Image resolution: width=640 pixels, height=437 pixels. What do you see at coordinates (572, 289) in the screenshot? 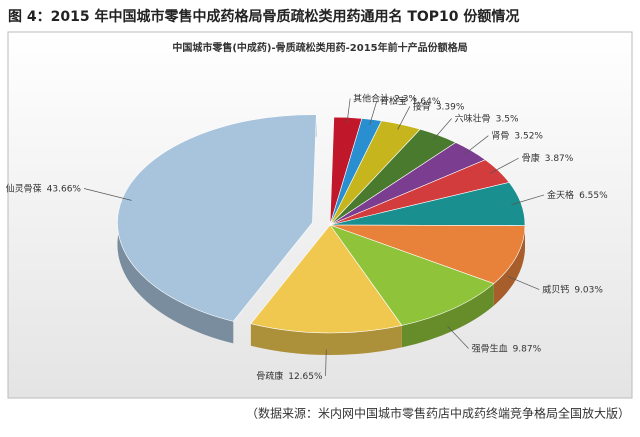
I see `slice-label: 威贝钙 9.03%` at bounding box center [572, 289].